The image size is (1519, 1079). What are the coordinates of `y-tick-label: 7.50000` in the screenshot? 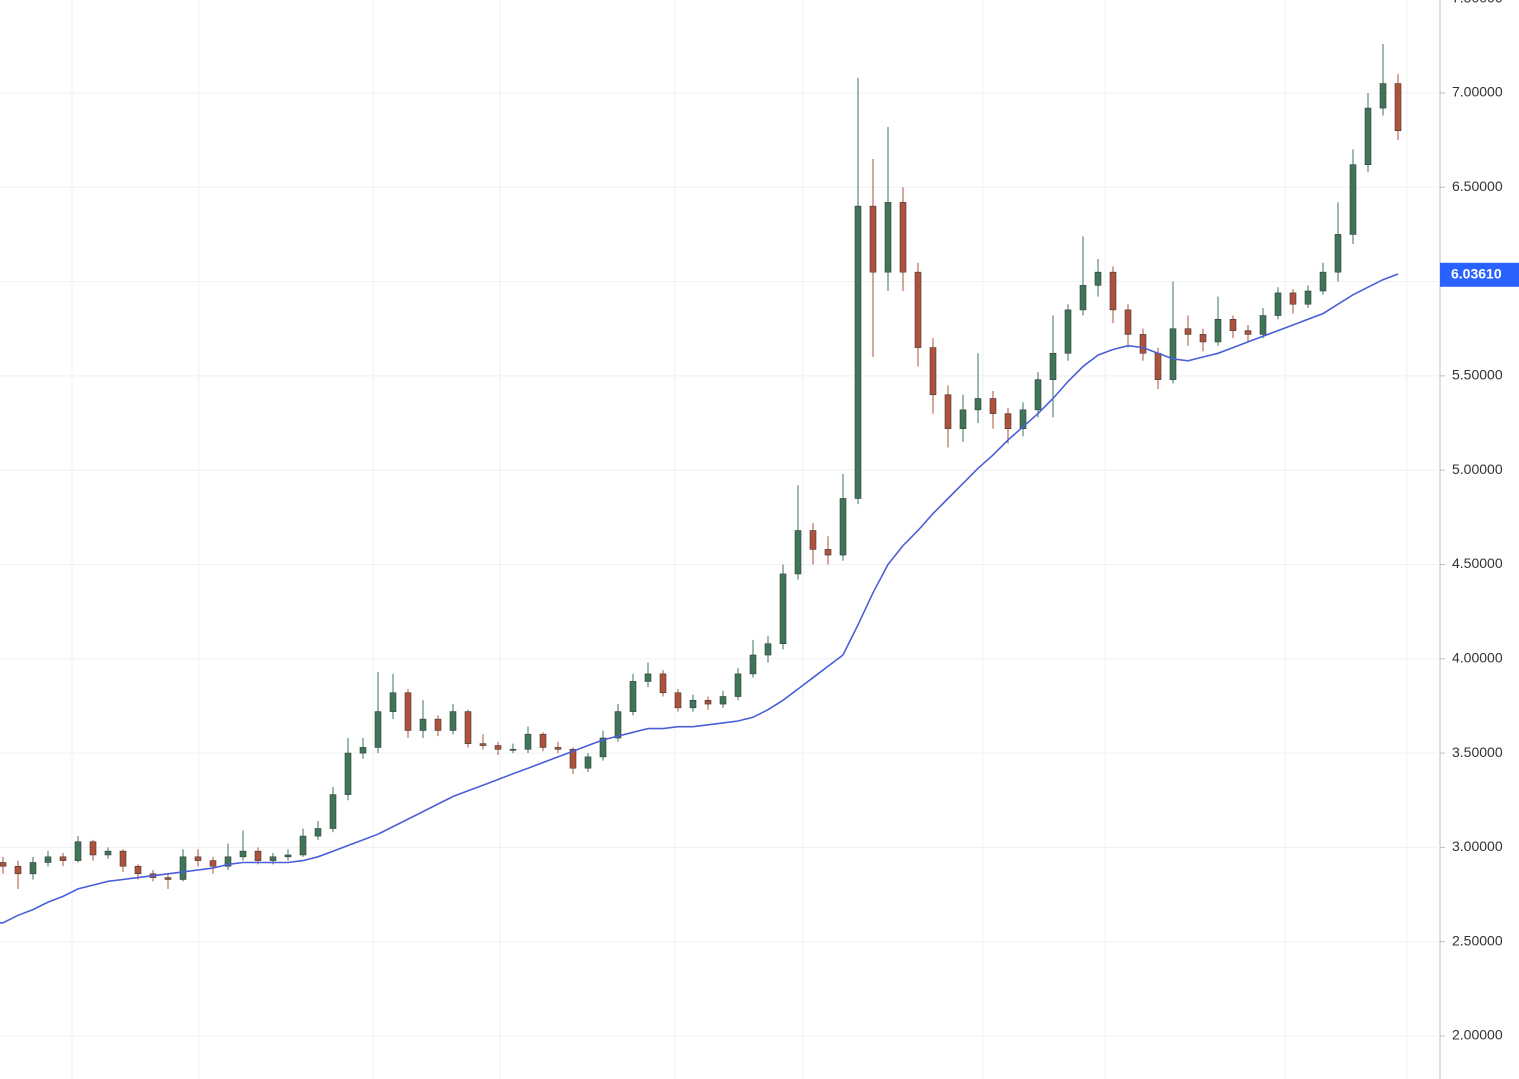 It's located at (1477, 2).